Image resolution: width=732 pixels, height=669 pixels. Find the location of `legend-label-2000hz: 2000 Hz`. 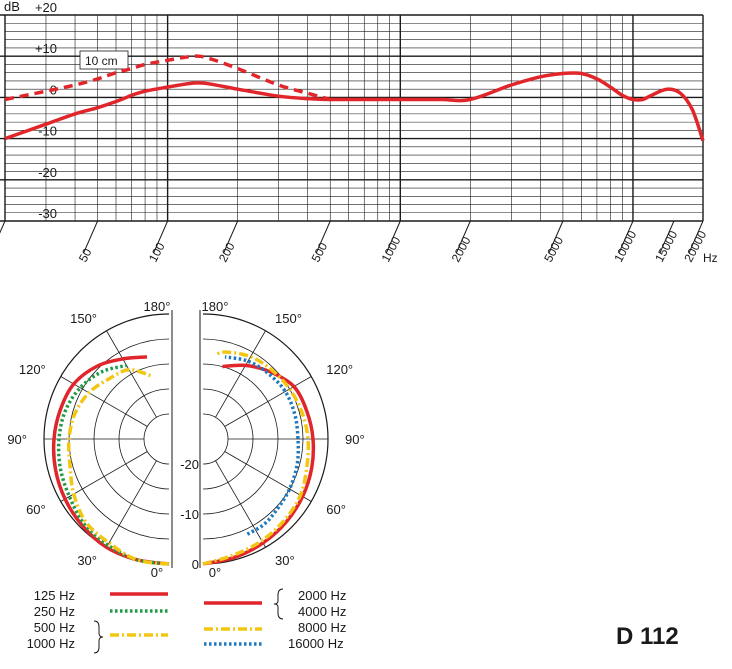

legend-label-2000hz: 2000 Hz is located at coordinates (322, 595).